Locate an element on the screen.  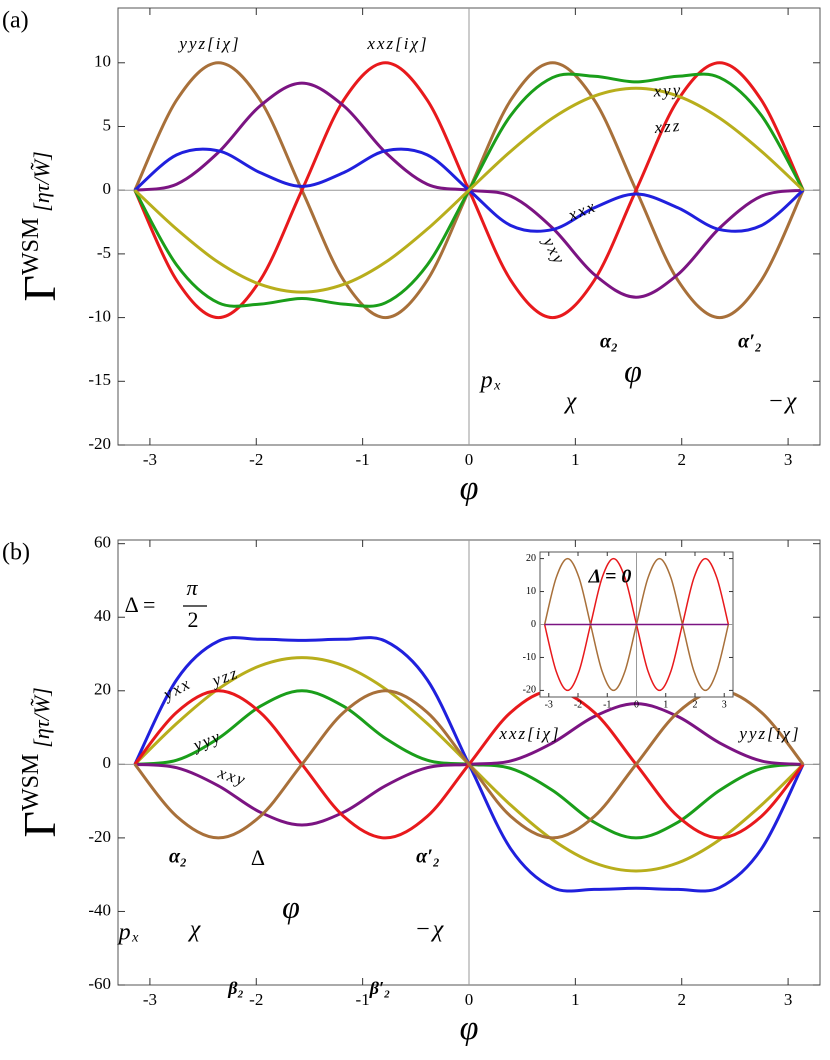
y-tick-label: 5 is located at coordinates (107, 124).